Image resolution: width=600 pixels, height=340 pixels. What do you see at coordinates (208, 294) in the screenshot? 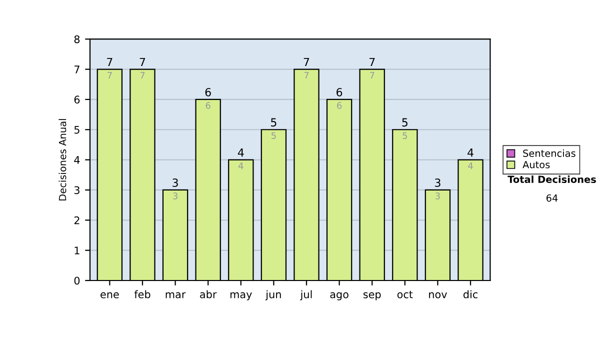
I see `x-tick-label: abr` at bounding box center [208, 294].